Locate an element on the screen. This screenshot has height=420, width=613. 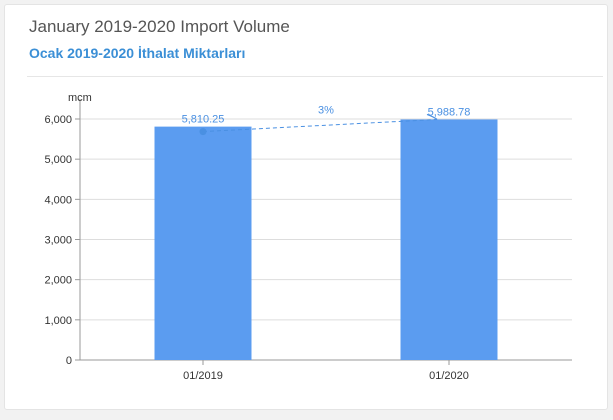
y-tick-label: 0 is located at coordinates (69, 361).